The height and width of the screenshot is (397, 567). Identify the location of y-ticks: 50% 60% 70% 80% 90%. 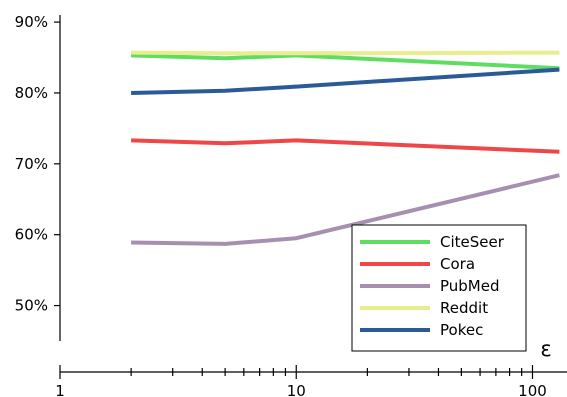
(37, 164).